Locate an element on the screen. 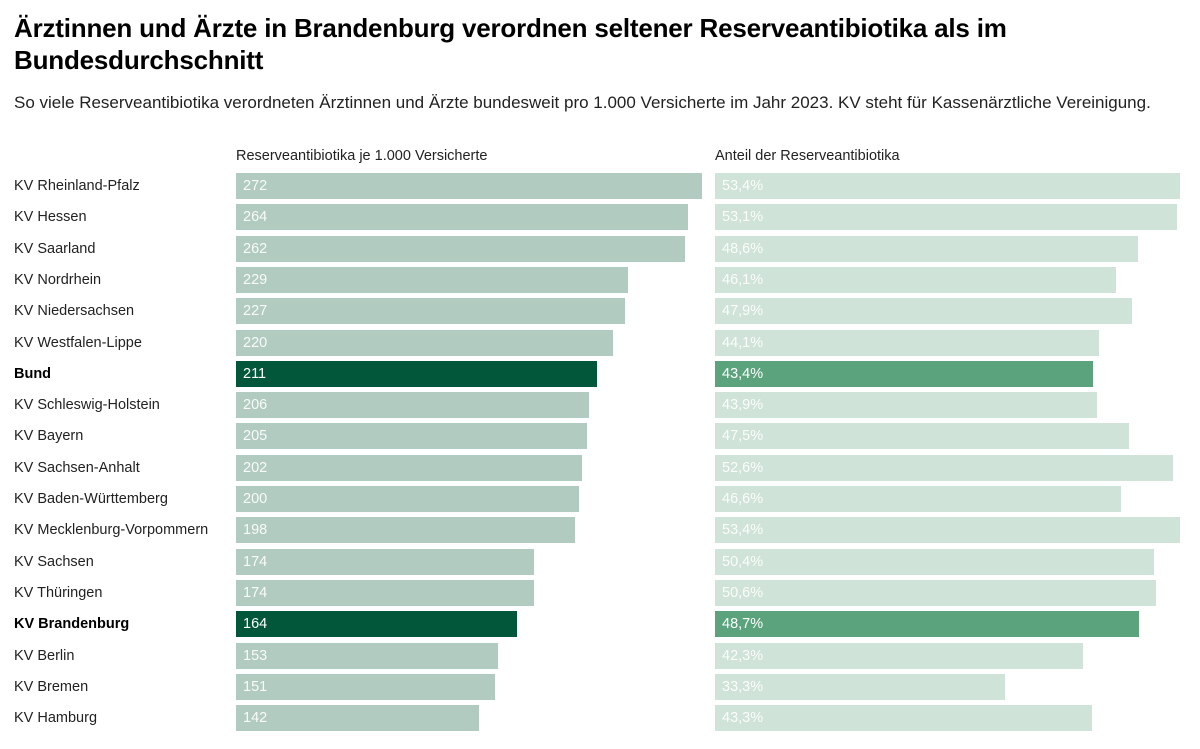 Image resolution: width=1200 pixels, height=749 pixels. category-label: KV Sachsen-Anhalt is located at coordinates (77, 468).